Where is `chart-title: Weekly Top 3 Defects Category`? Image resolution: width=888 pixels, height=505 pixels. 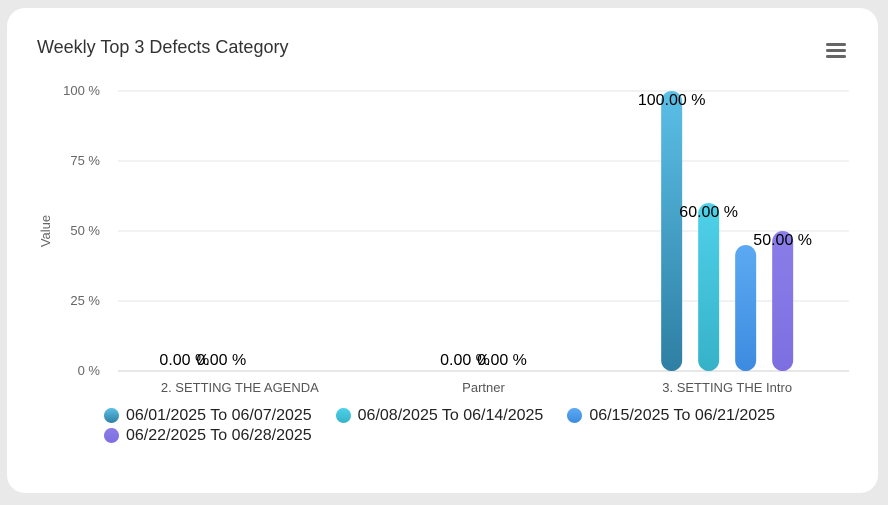 chart-title: Weekly Top 3 Defects Category is located at coordinates (163, 47).